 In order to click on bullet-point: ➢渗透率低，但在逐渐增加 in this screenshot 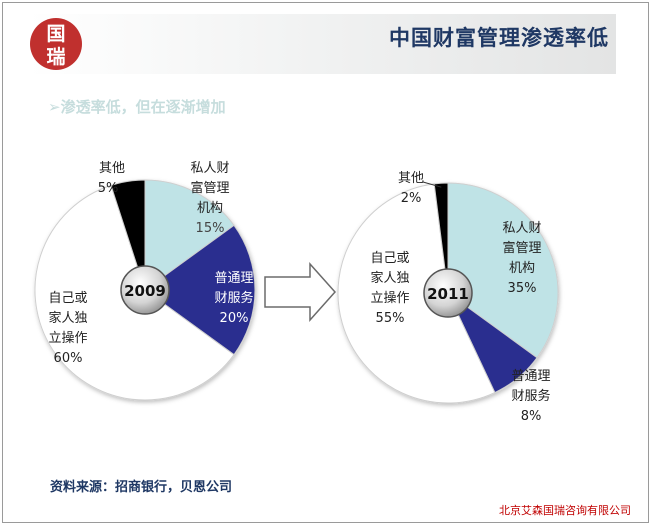, I will do `click(137, 106)`.